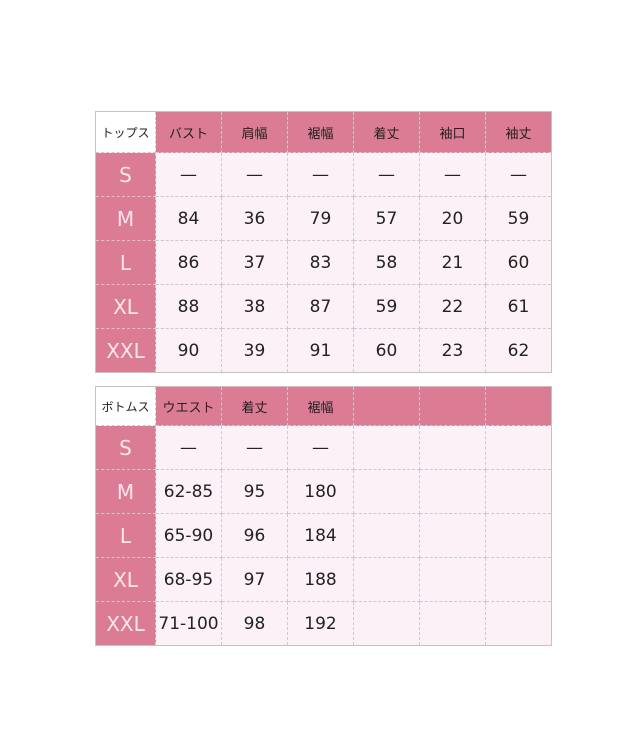  Describe the element at coordinates (452, 132) in the screenshot. I see `column-header: 袖口` at that location.